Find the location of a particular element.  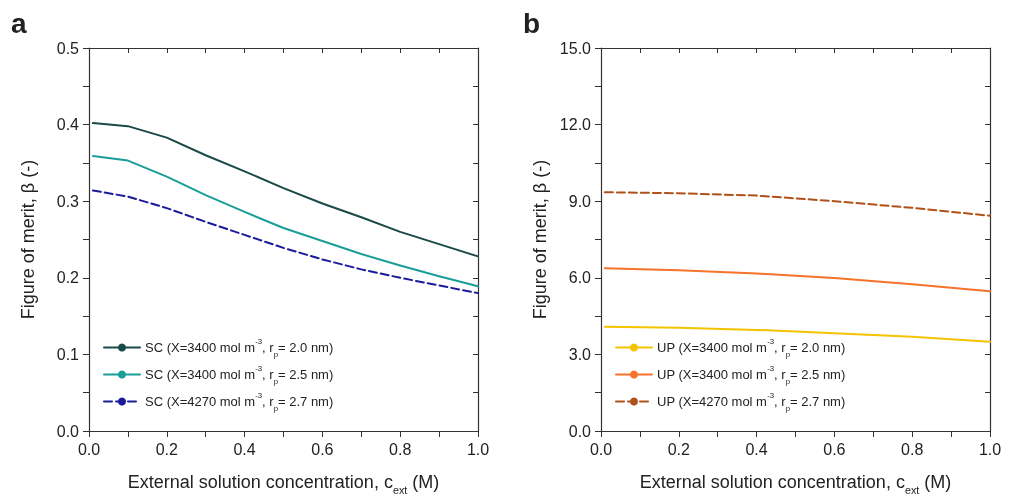

y-tick-label: 3.0 is located at coordinates (580, 354).